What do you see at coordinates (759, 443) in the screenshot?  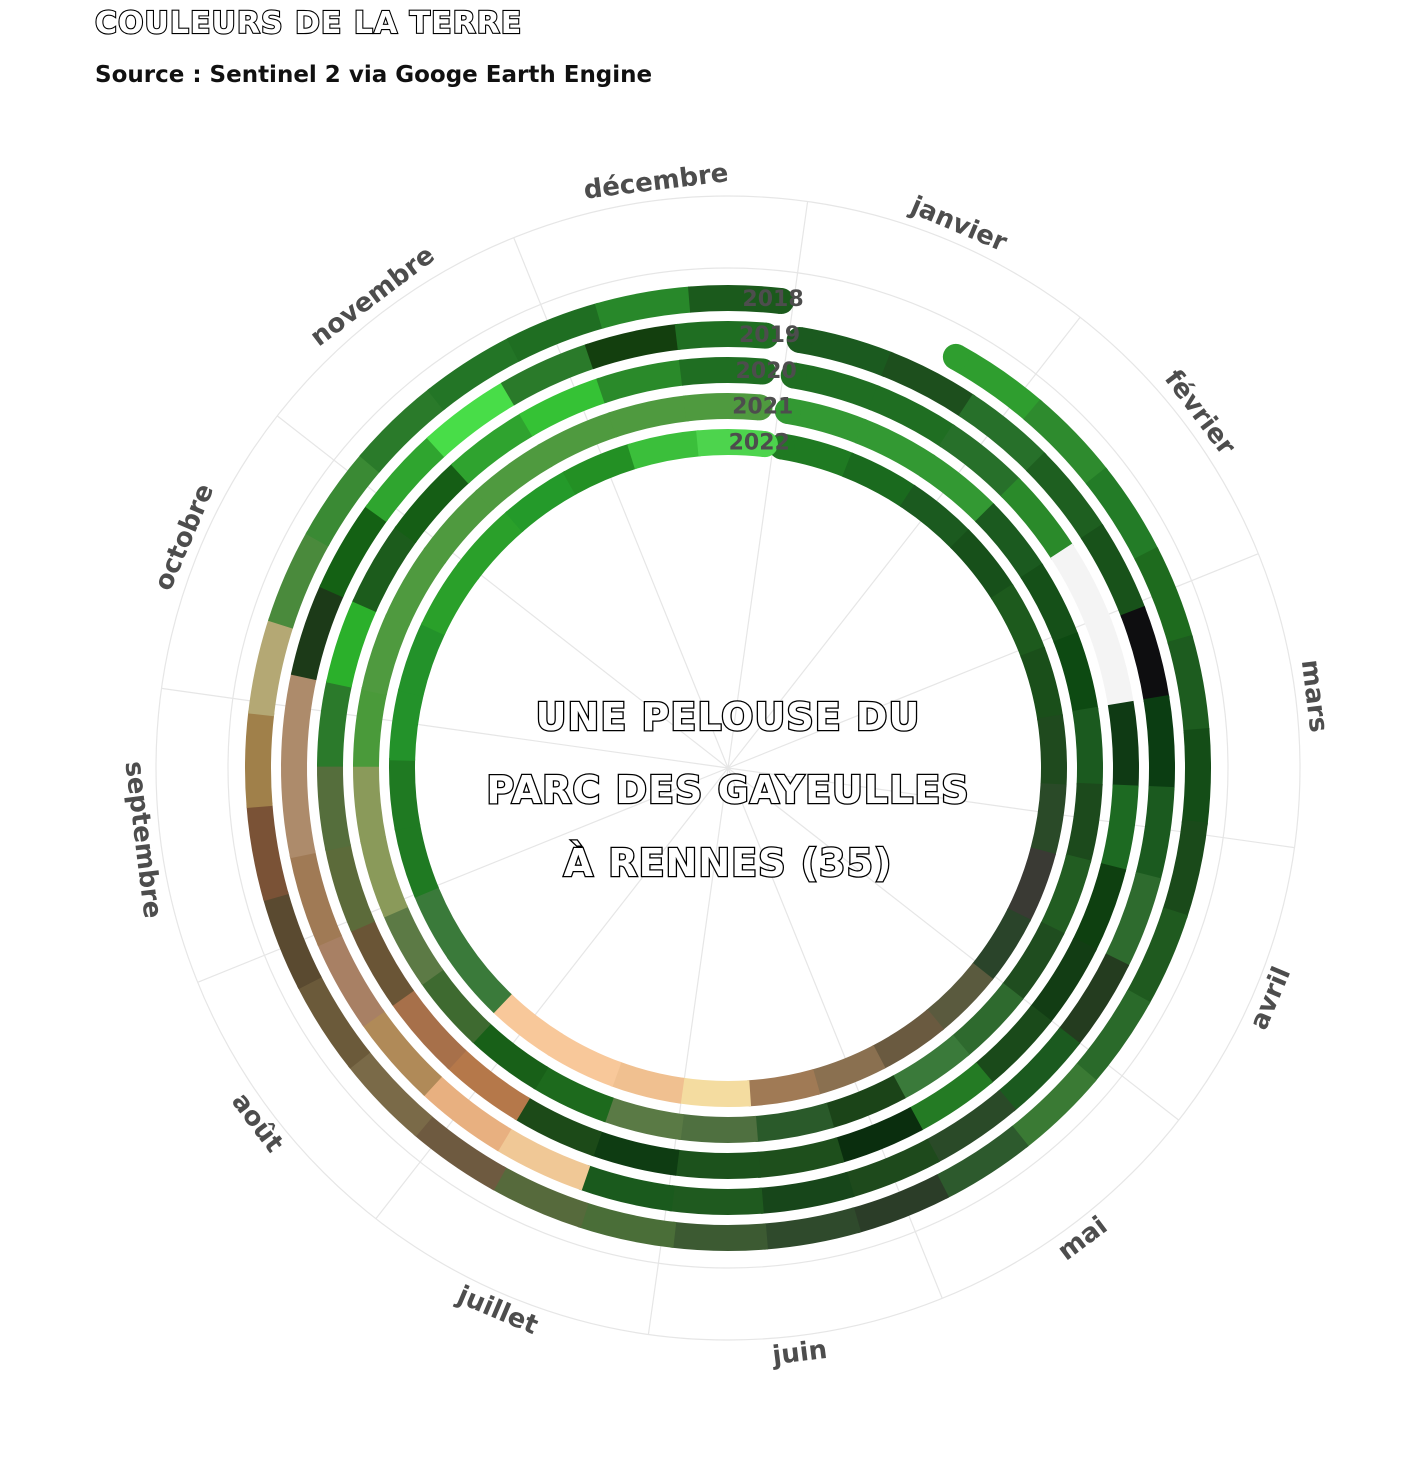 I see `year-label: 2022` at bounding box center [759, 443].